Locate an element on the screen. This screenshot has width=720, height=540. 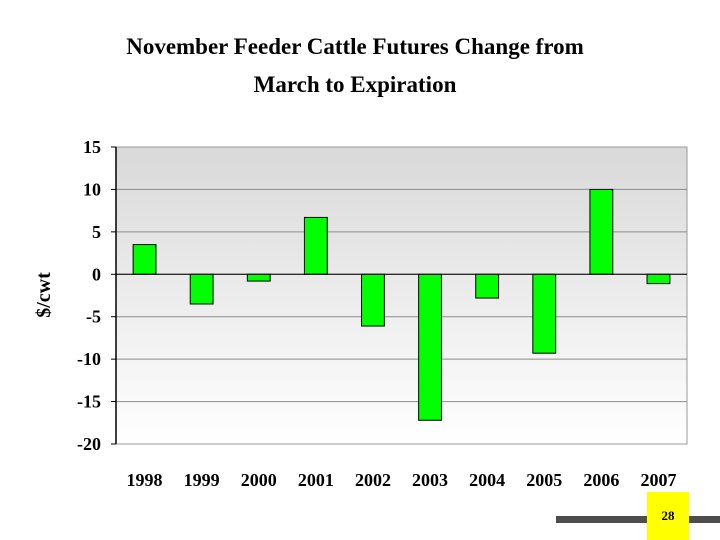
x-tick-label-2003: 2003 is located at coordinates (430, 480).